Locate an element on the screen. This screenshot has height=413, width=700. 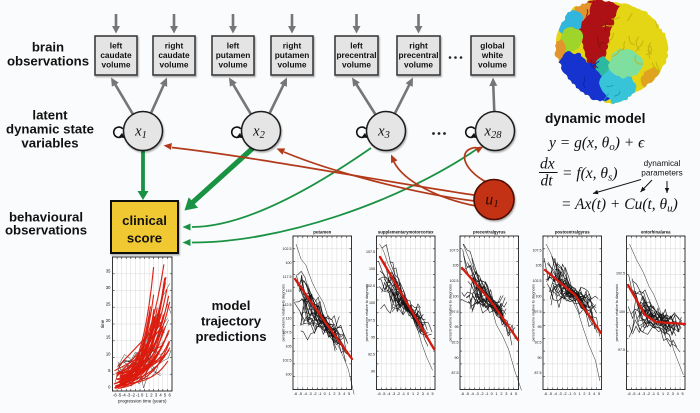
svg-text: clinical is located at coordinates (144, 220).